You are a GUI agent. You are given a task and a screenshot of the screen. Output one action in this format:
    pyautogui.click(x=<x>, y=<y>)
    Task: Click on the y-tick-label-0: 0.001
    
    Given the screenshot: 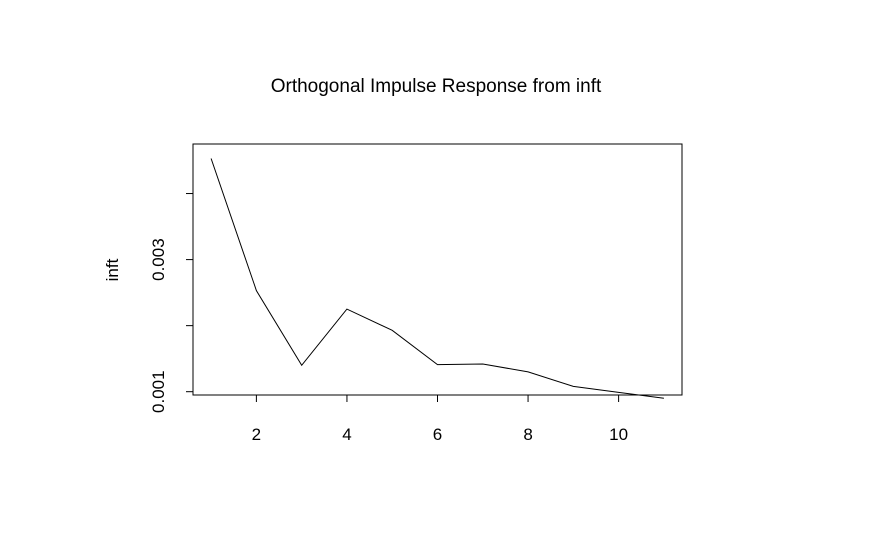 What is the action you would take?
    pyautogui.click(x=158, y=391)
    